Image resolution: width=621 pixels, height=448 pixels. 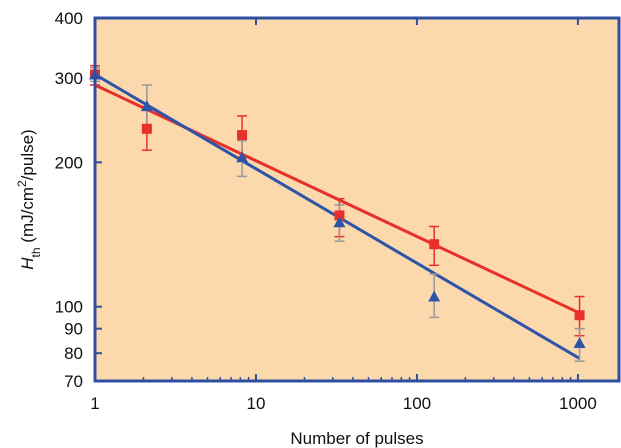 What do you see at coordinates (417, 403) in the screenshot?
I see `x-tick-label: 100` at bounding box center [417, 403].